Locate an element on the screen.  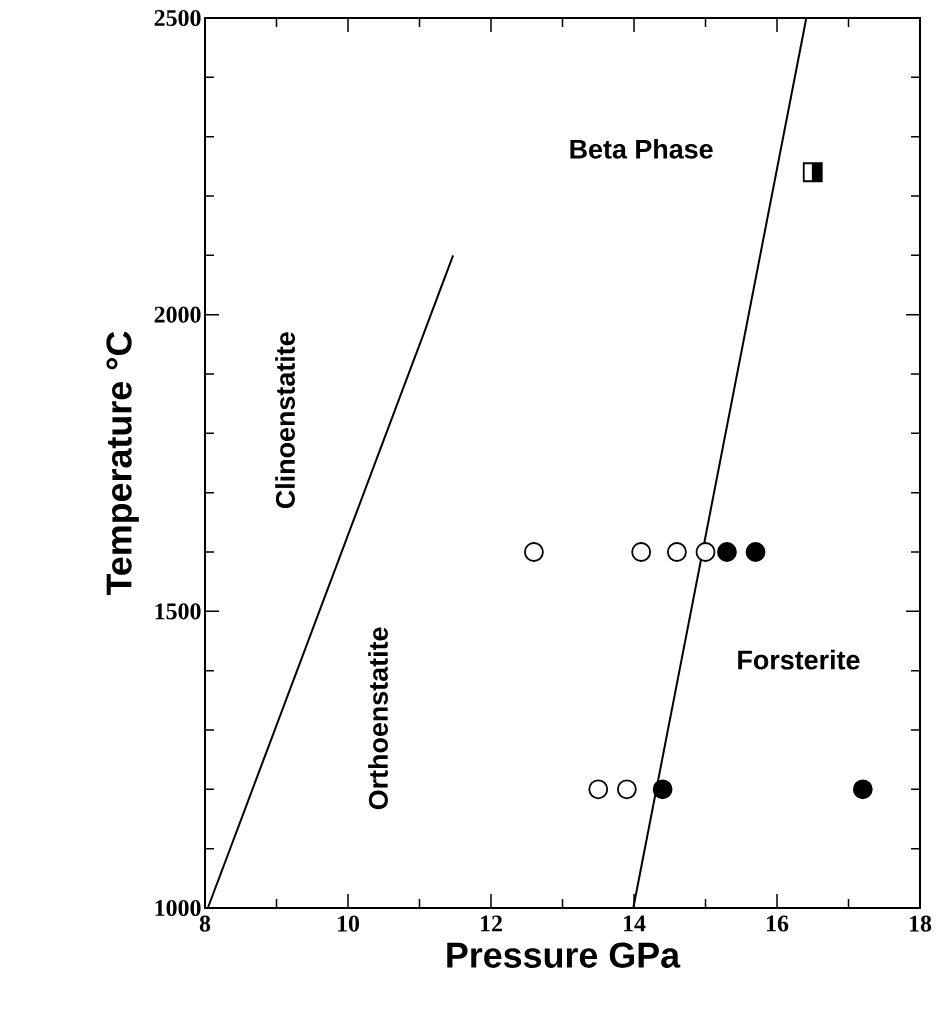
annotation: Beta Phase is located at coordinates (641, 148).